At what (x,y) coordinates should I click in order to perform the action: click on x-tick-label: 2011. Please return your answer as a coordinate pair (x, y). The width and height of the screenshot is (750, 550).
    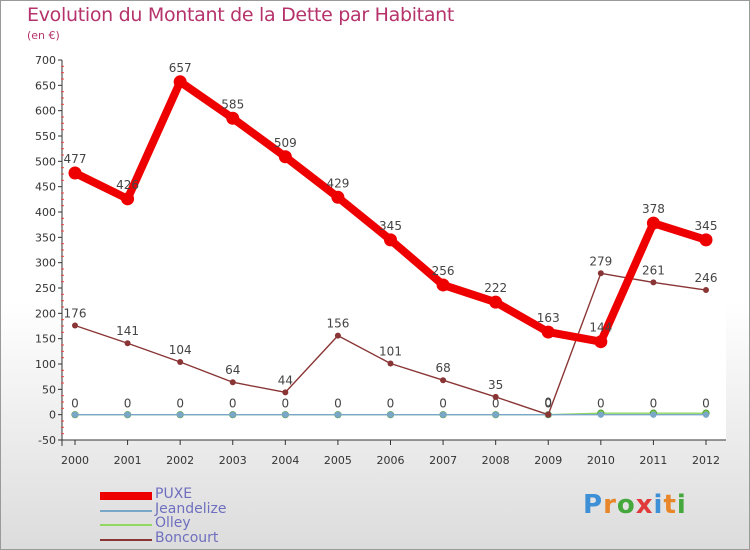
    Looking at the image, I should click on (653, 460).